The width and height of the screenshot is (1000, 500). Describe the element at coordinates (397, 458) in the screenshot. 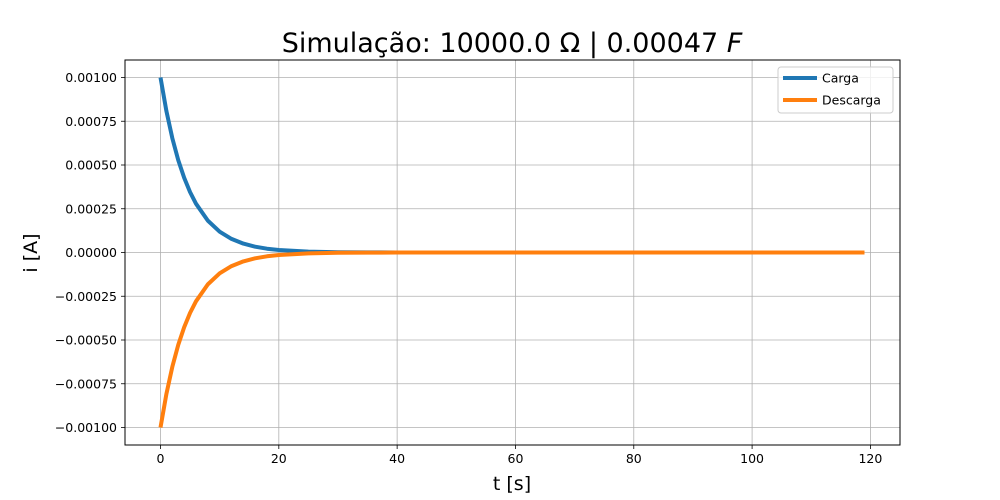

I see `x-tick-label: 40` at that location.